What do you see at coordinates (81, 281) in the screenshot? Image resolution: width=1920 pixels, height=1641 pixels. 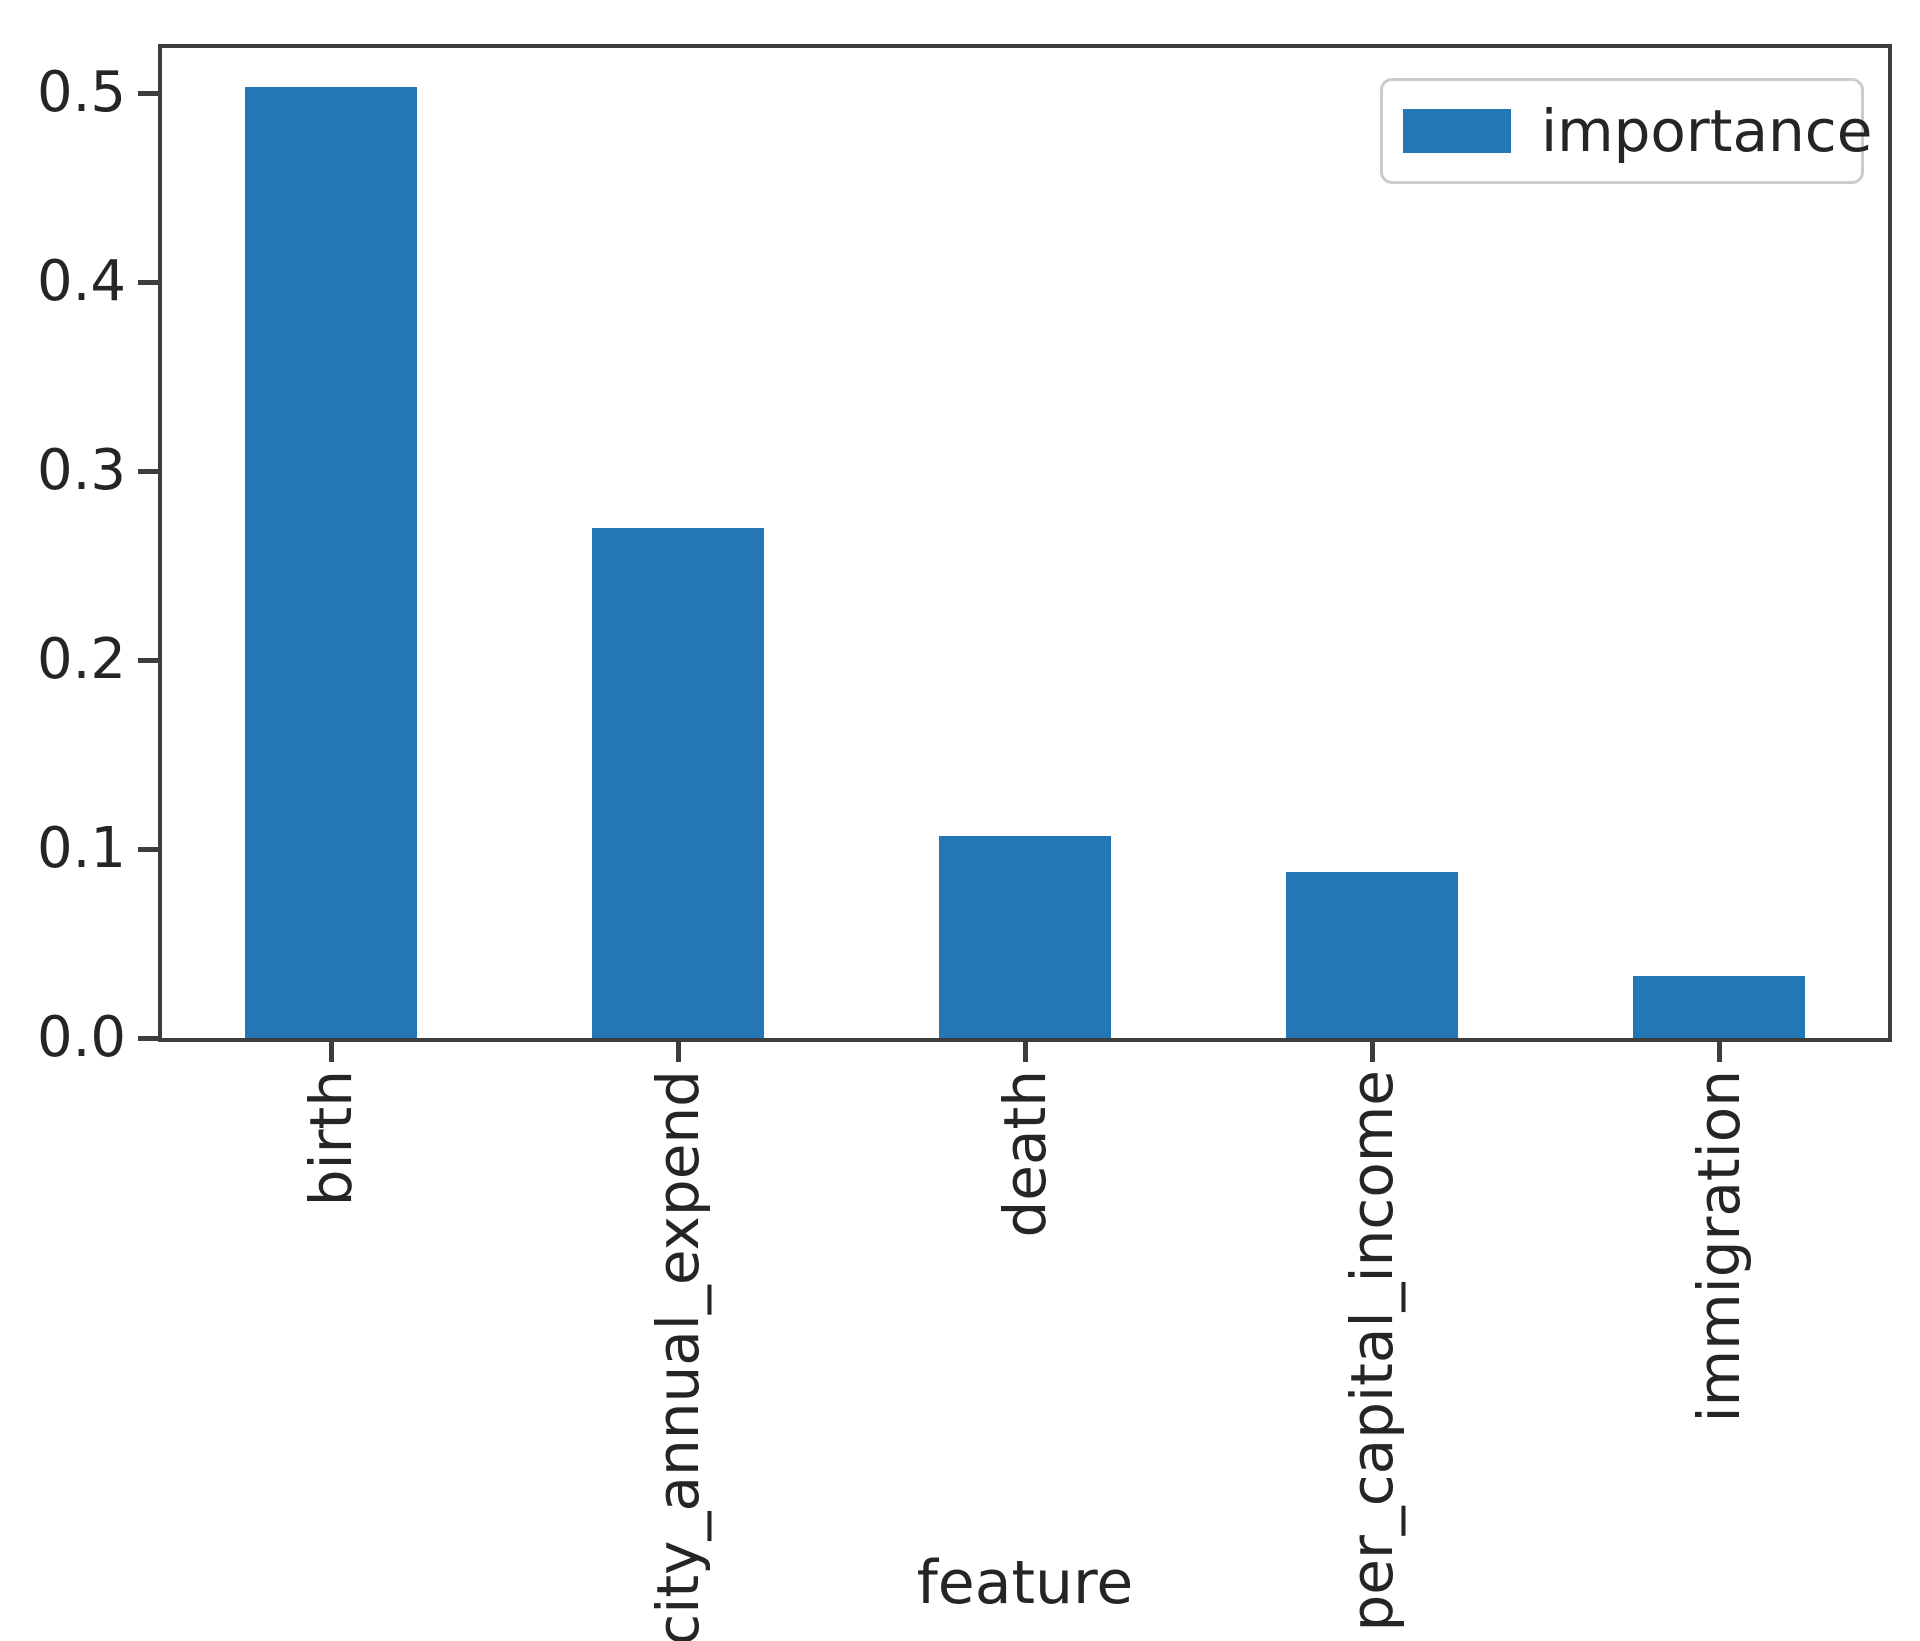 I see `y-tick-label: 0.4` at bounding box center [81, 281].